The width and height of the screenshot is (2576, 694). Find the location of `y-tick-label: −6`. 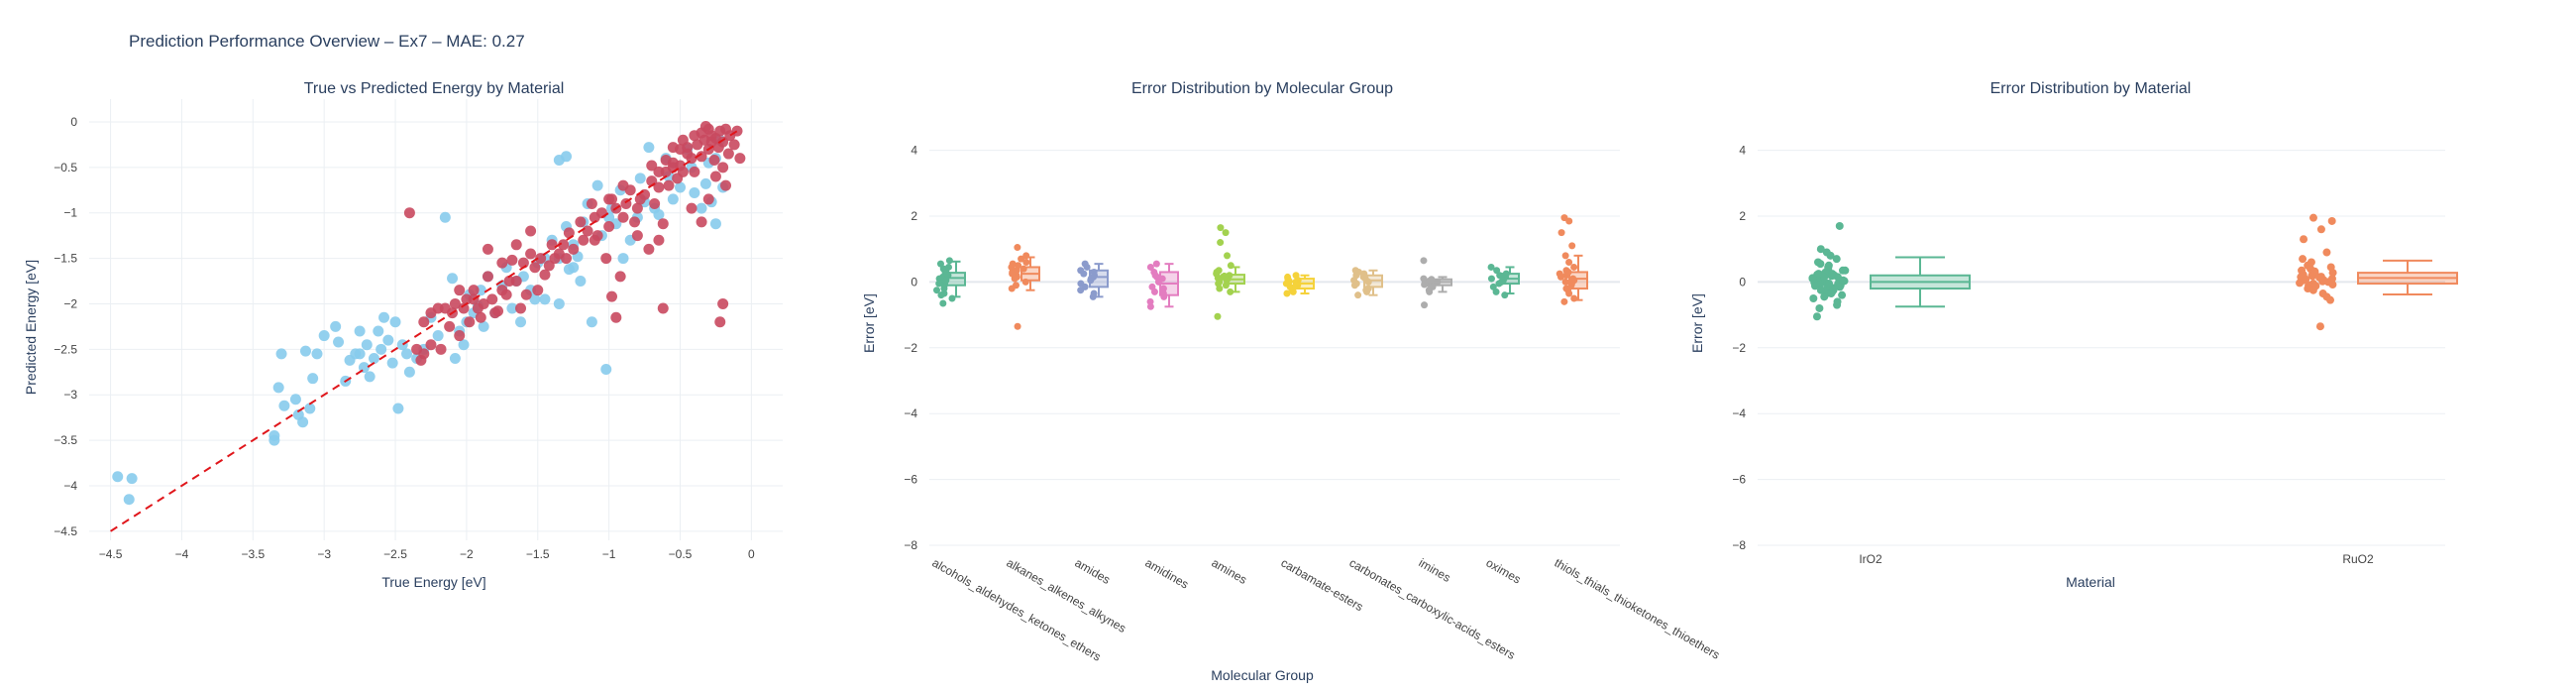

y-tick-label: −6 is located at coordinates (1739, 480).